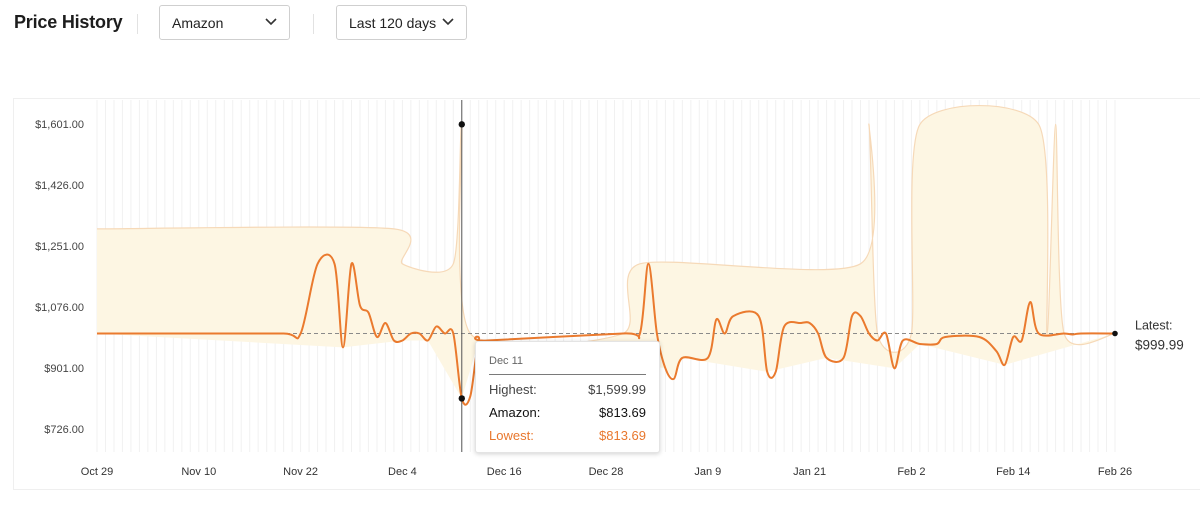 This screenshot has height=512, width=1200. What do you see at coordinates (64, 369) in the screenshot?
I see `y-tick-label: $901.00` at bounding box center [64, 369].